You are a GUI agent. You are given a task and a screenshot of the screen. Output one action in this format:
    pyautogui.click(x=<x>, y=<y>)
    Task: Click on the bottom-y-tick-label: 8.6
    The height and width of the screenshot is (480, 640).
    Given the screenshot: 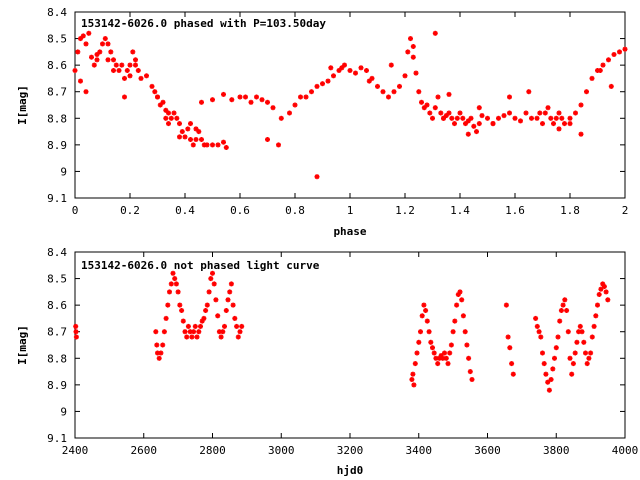 What is the action you would take?
    pyautogui.click(x=57, y=305)
    